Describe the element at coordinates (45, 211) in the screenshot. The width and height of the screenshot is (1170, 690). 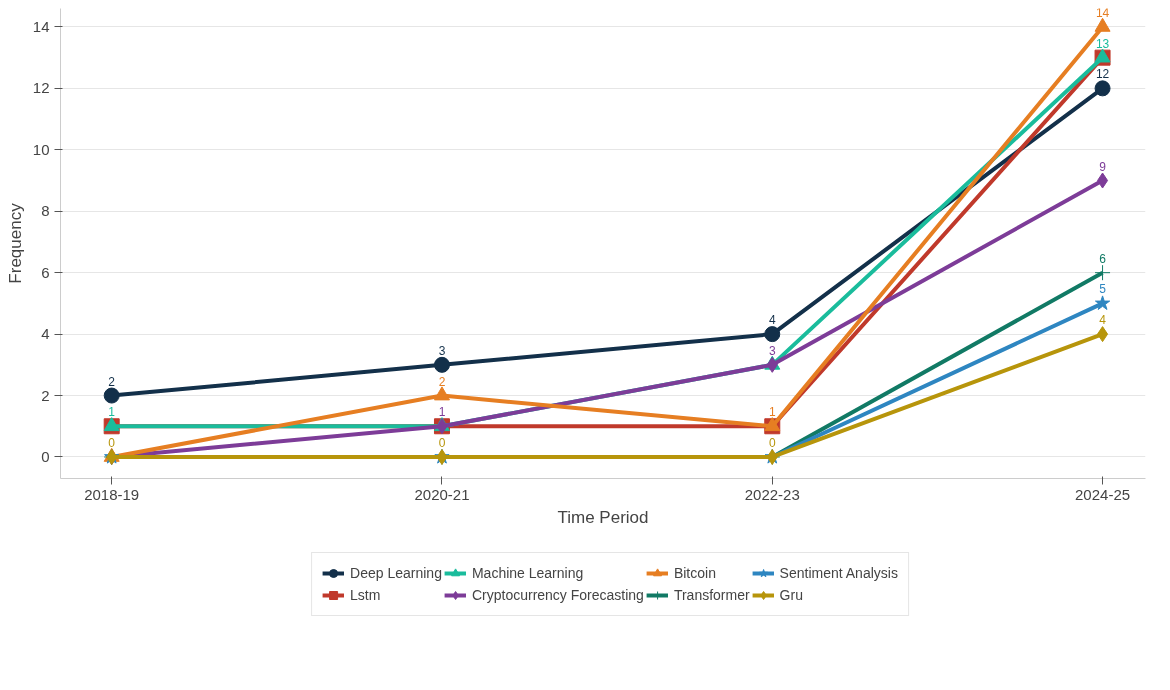
I see `y-tick-label: 8` at that location.